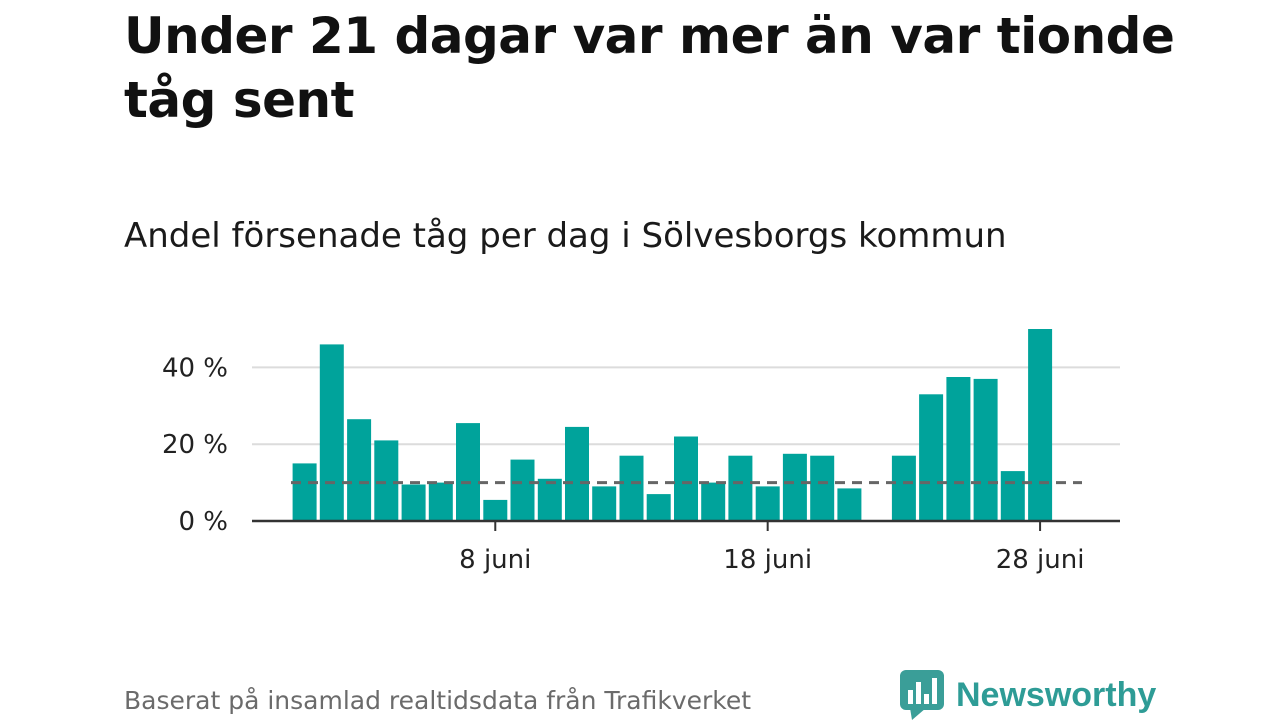  What do you see at coordinates (922, 695) in the screenshot?
I see `newsworthy-logo-icon` at bounding box center [922, 695].